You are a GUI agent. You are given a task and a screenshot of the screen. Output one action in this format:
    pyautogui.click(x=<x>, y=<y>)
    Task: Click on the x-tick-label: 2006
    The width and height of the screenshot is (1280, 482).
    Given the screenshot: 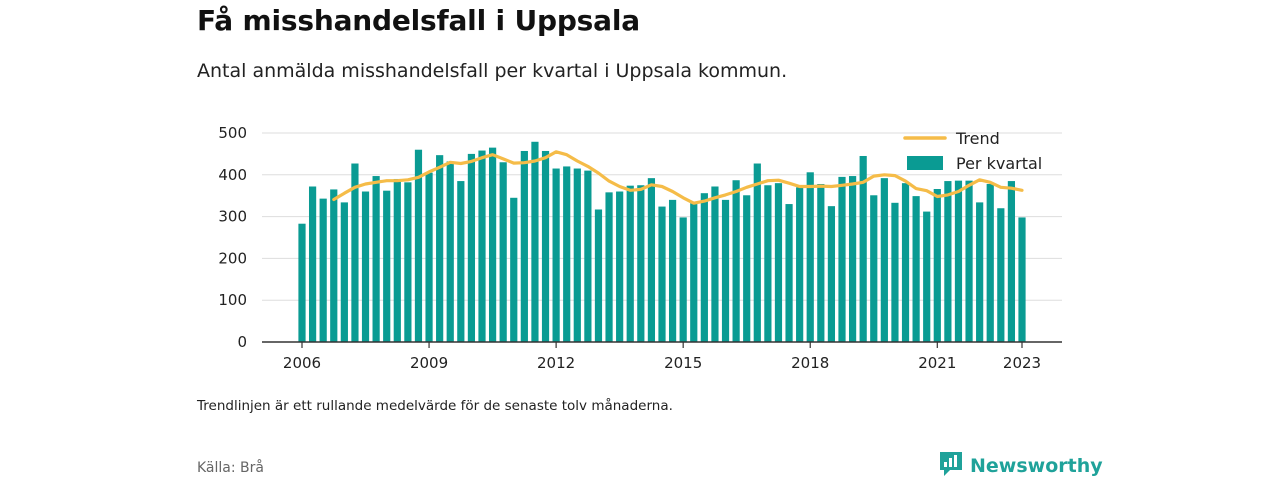 What is the action you would take?
    pyautogui.click(x=302, y=363)
    